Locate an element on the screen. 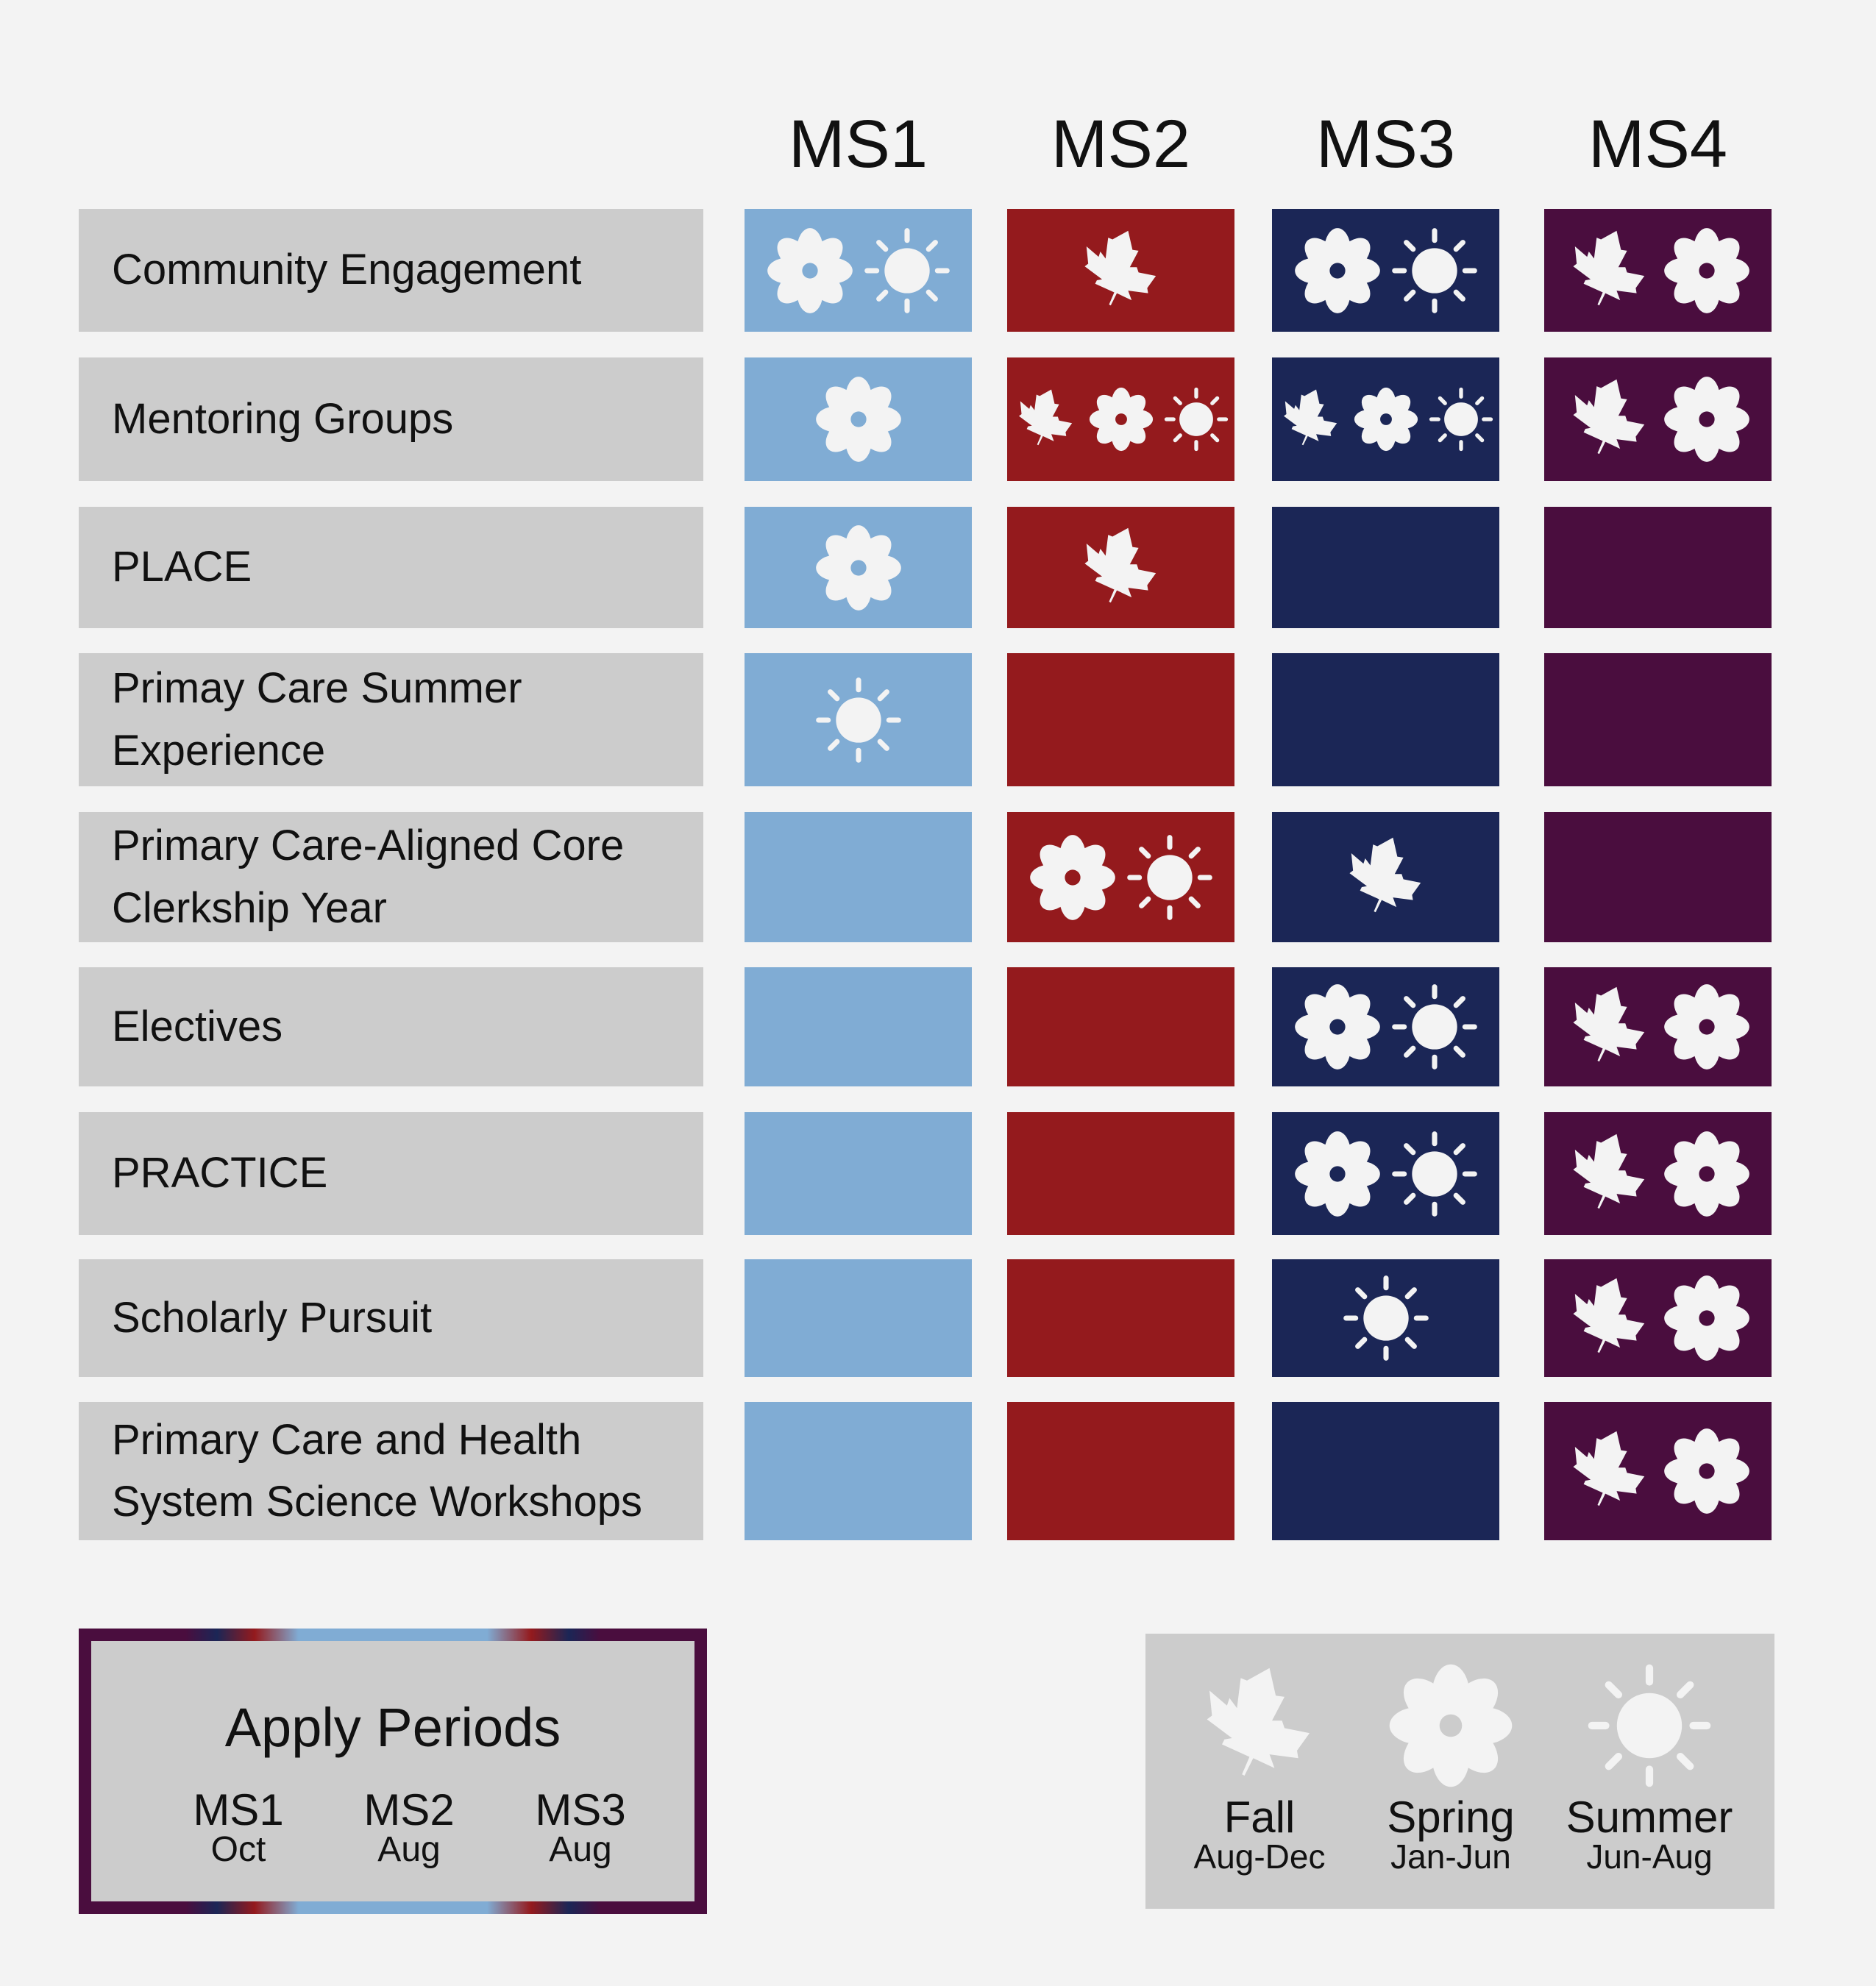 The image size is (1876, 1986). row-label-text: Primay Care Summer Experience is located at coordinates (317, 719).